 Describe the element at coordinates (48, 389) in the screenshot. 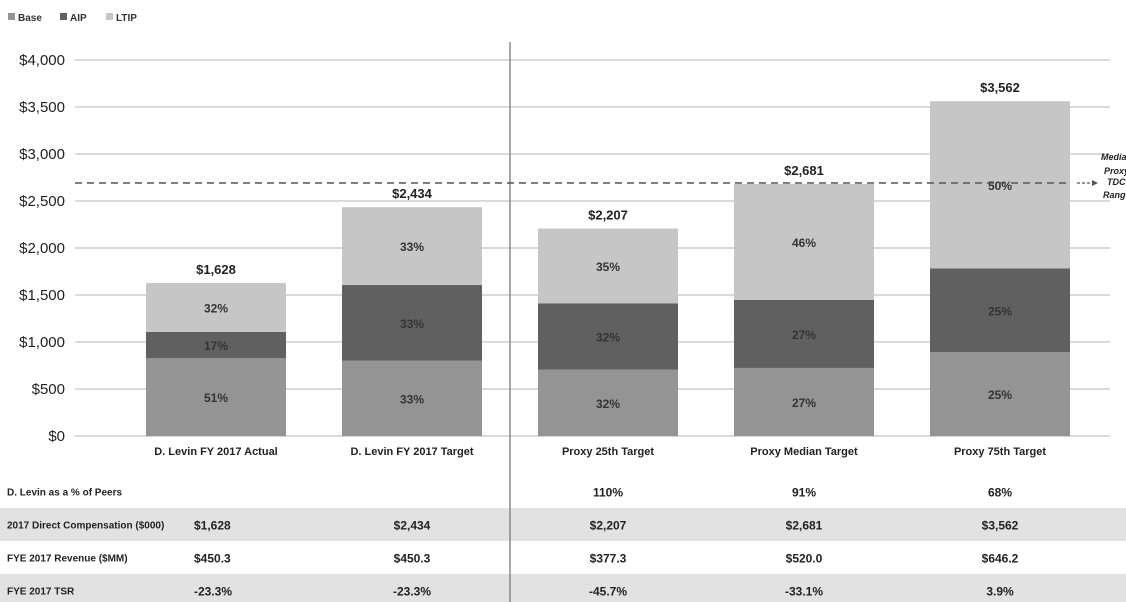

I see `y-tick-label: $500` at that location.